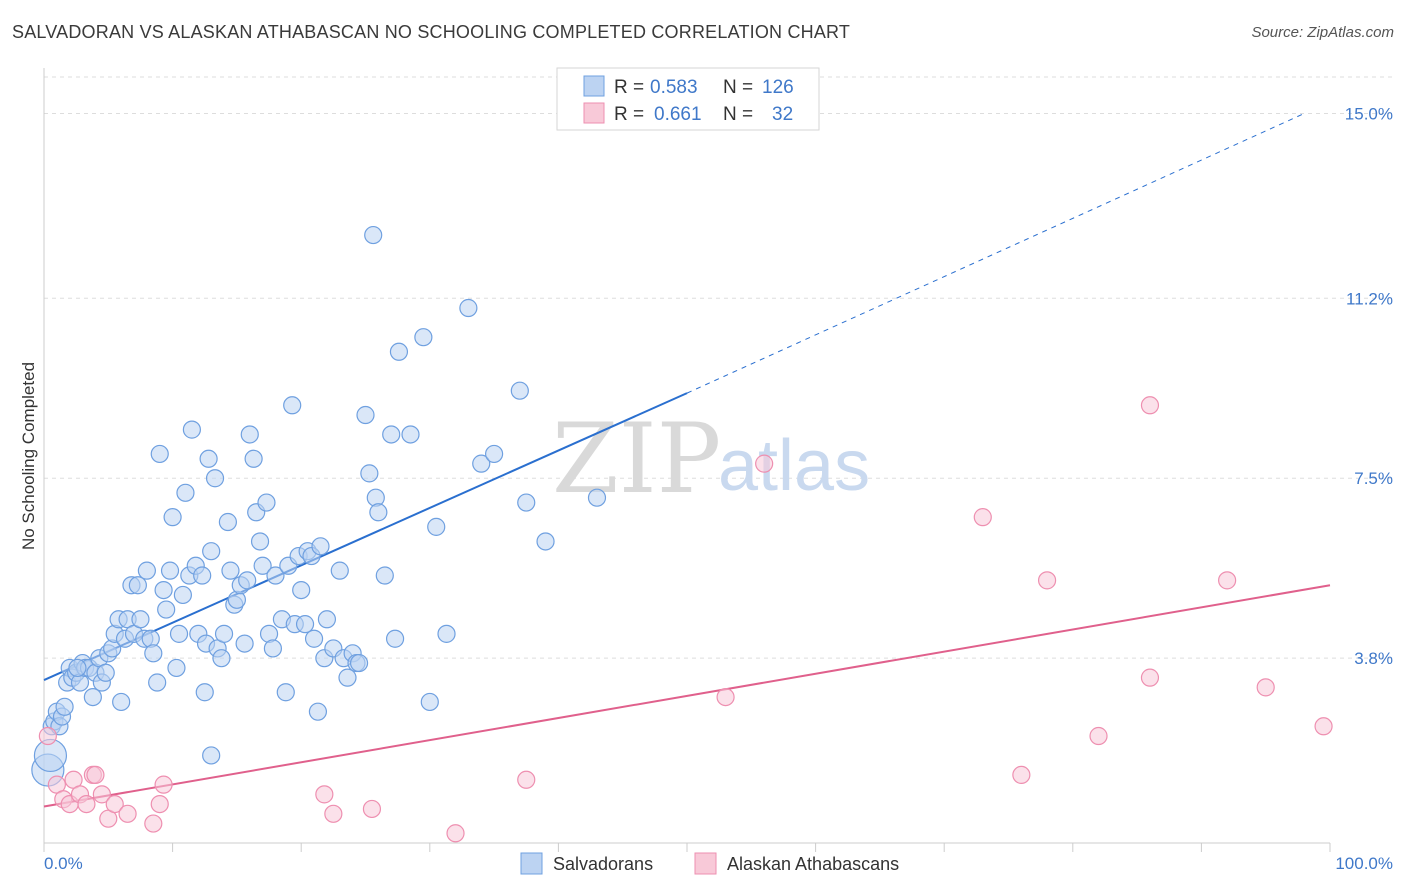 This screenshot has width=1406, height=892. What do you see at coordinates (1373, 478) in the screenshot?
I see `y-tick-label: 7.5%` at bounding box center [1373, 478].